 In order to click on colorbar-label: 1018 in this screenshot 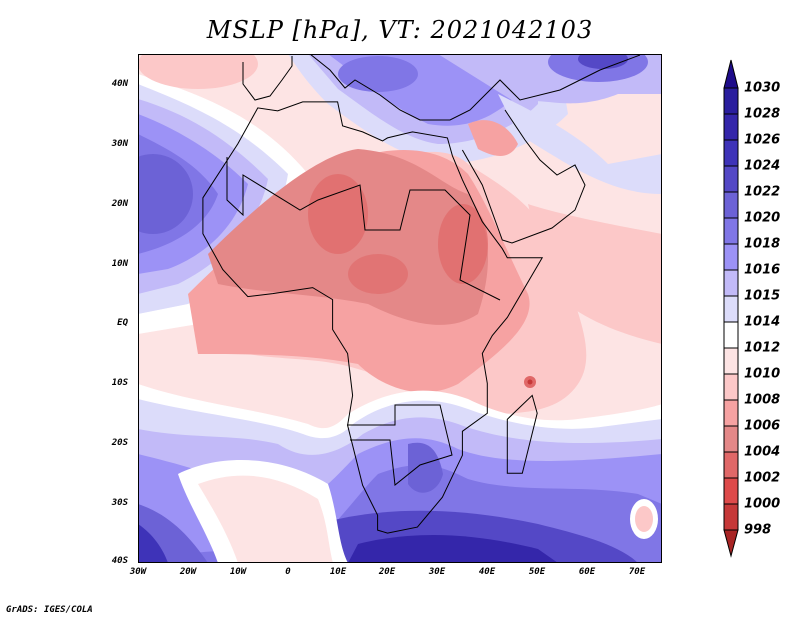, I will do `click(762, 244)`.